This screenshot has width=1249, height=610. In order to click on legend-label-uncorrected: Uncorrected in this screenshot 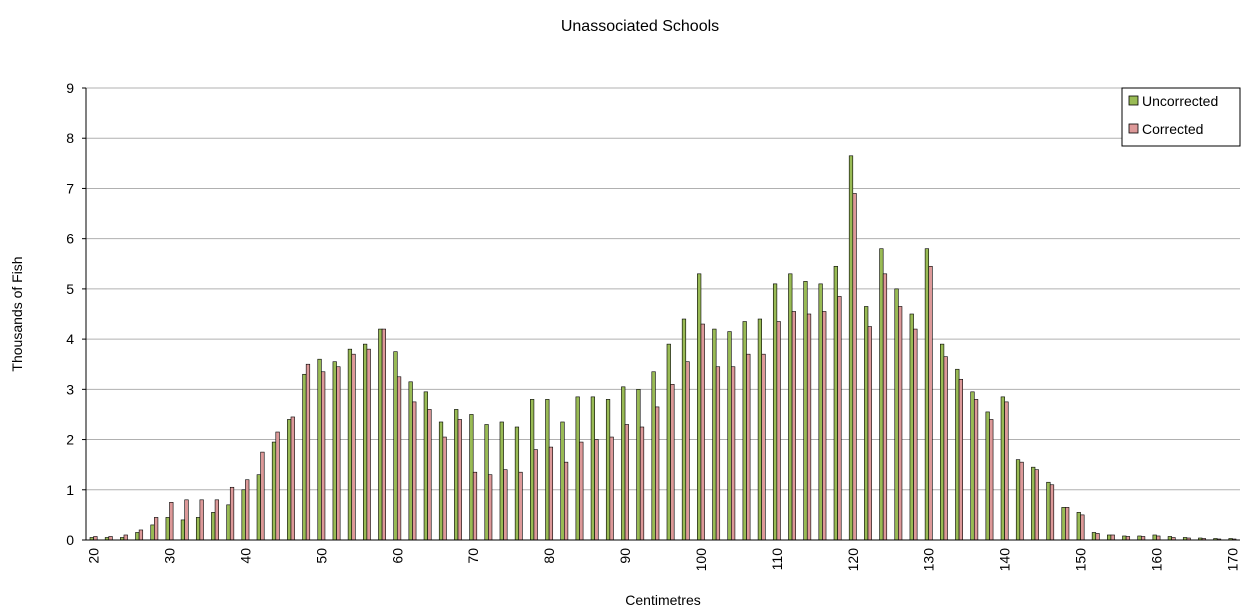, I will do `click(1180, 101)`.